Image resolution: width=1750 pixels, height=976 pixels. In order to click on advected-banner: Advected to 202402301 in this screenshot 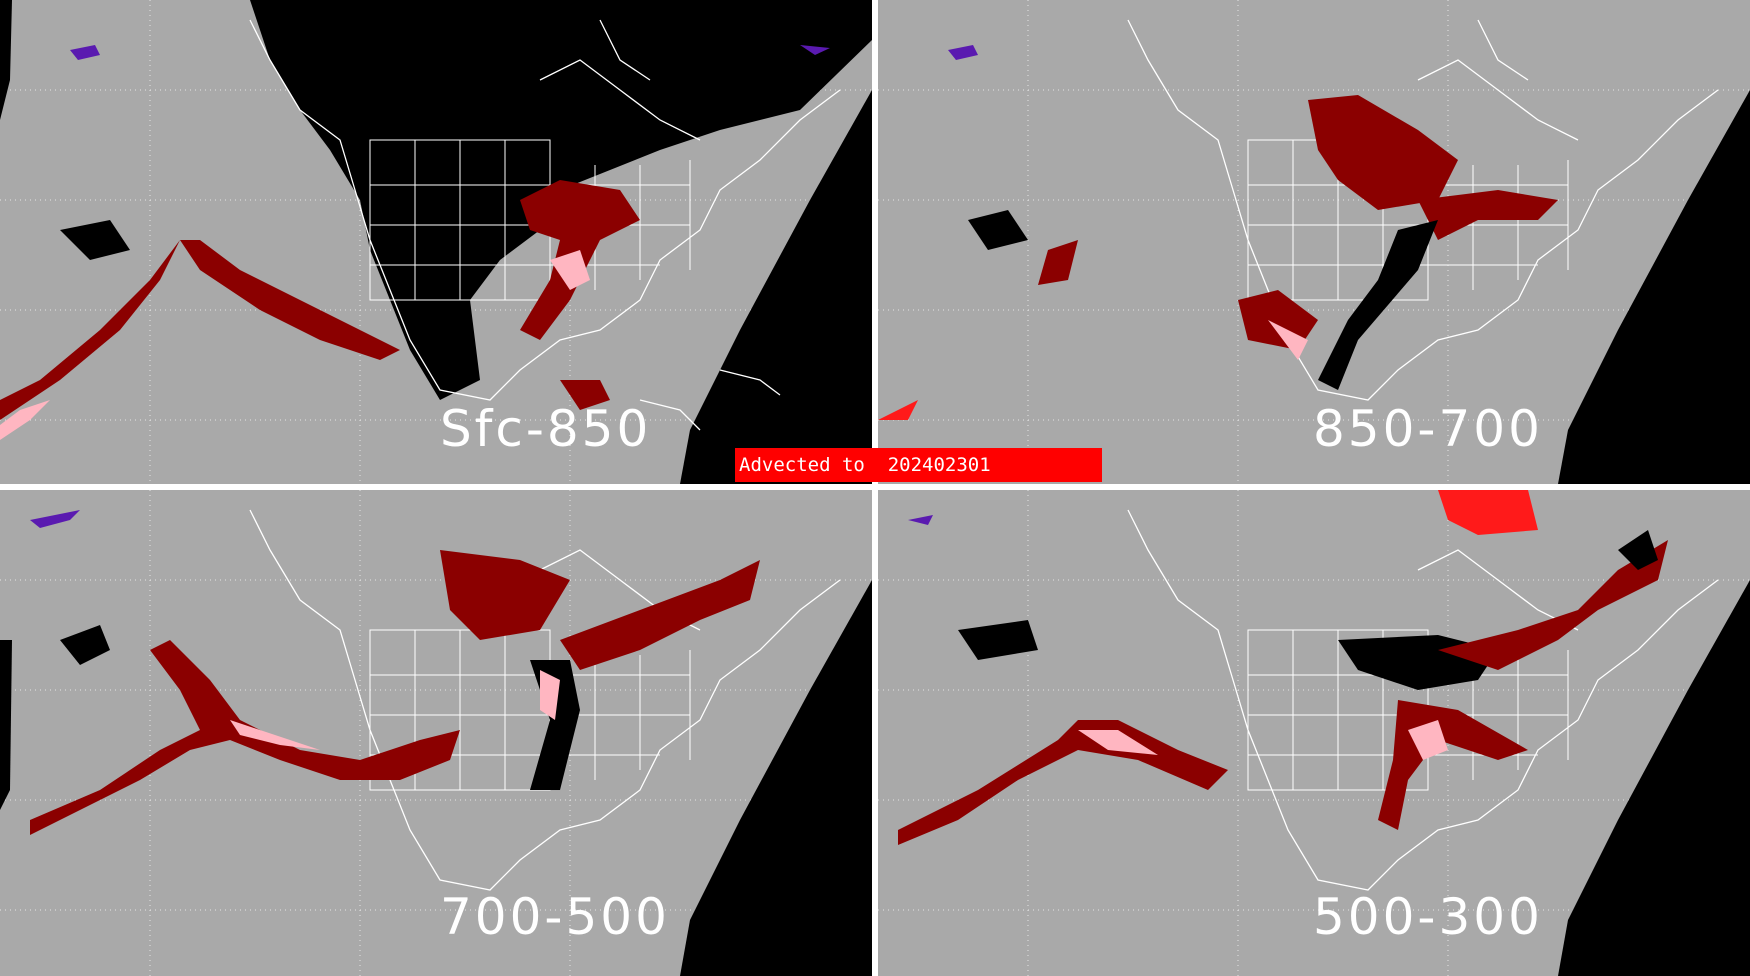, I will do `click(918, 465)`.